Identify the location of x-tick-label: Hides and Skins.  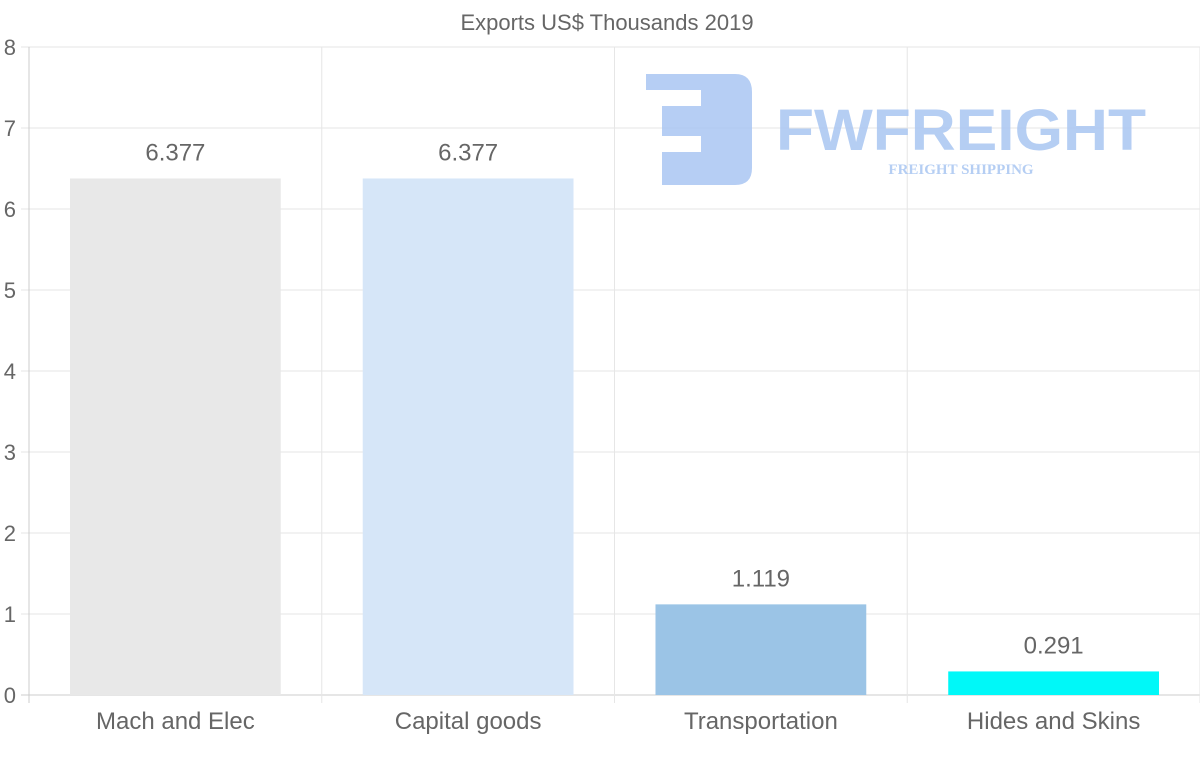
(1053, 721).